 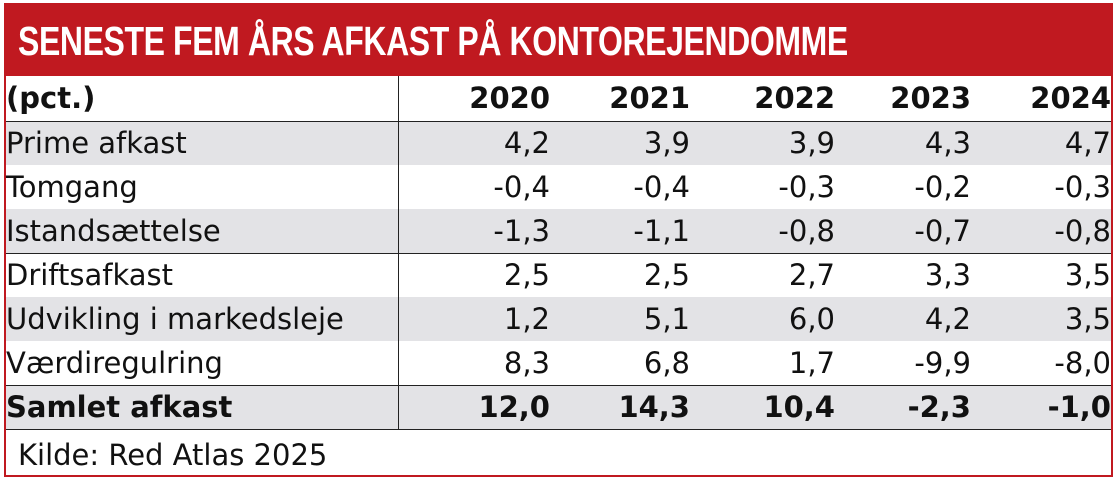 What do you see at coordinates (762, 99) in the screenshot?
I see `year-header-2022: 2022` at bounding box center [762, 99].